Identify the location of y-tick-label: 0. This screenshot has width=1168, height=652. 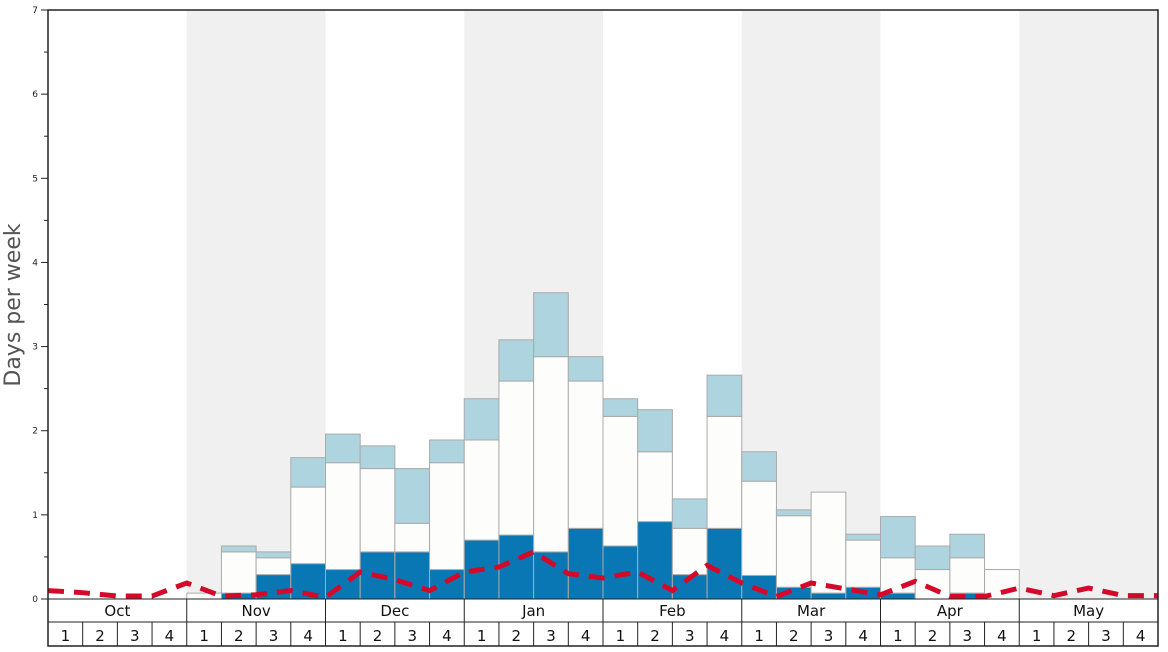
(35, 600).